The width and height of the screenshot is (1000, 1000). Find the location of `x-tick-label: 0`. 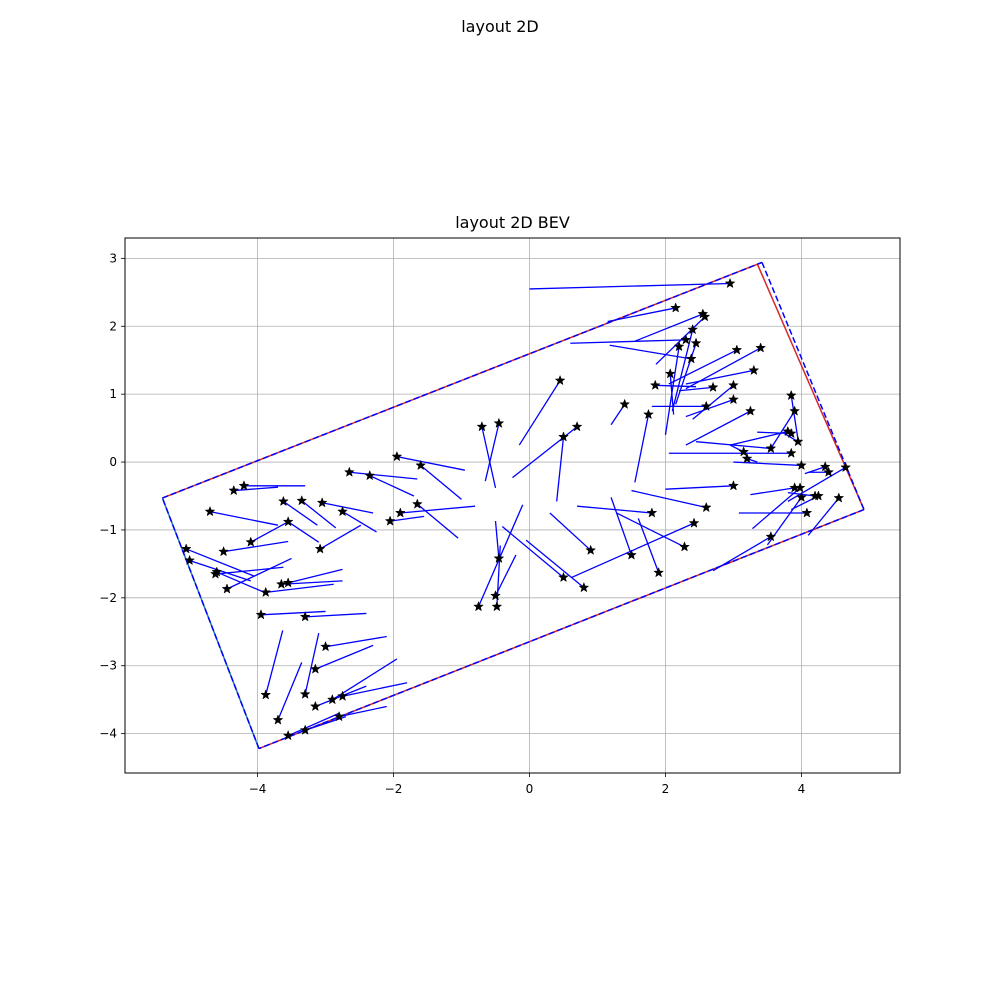

x-tick-label: 0 is located at coordinates (530, 789).